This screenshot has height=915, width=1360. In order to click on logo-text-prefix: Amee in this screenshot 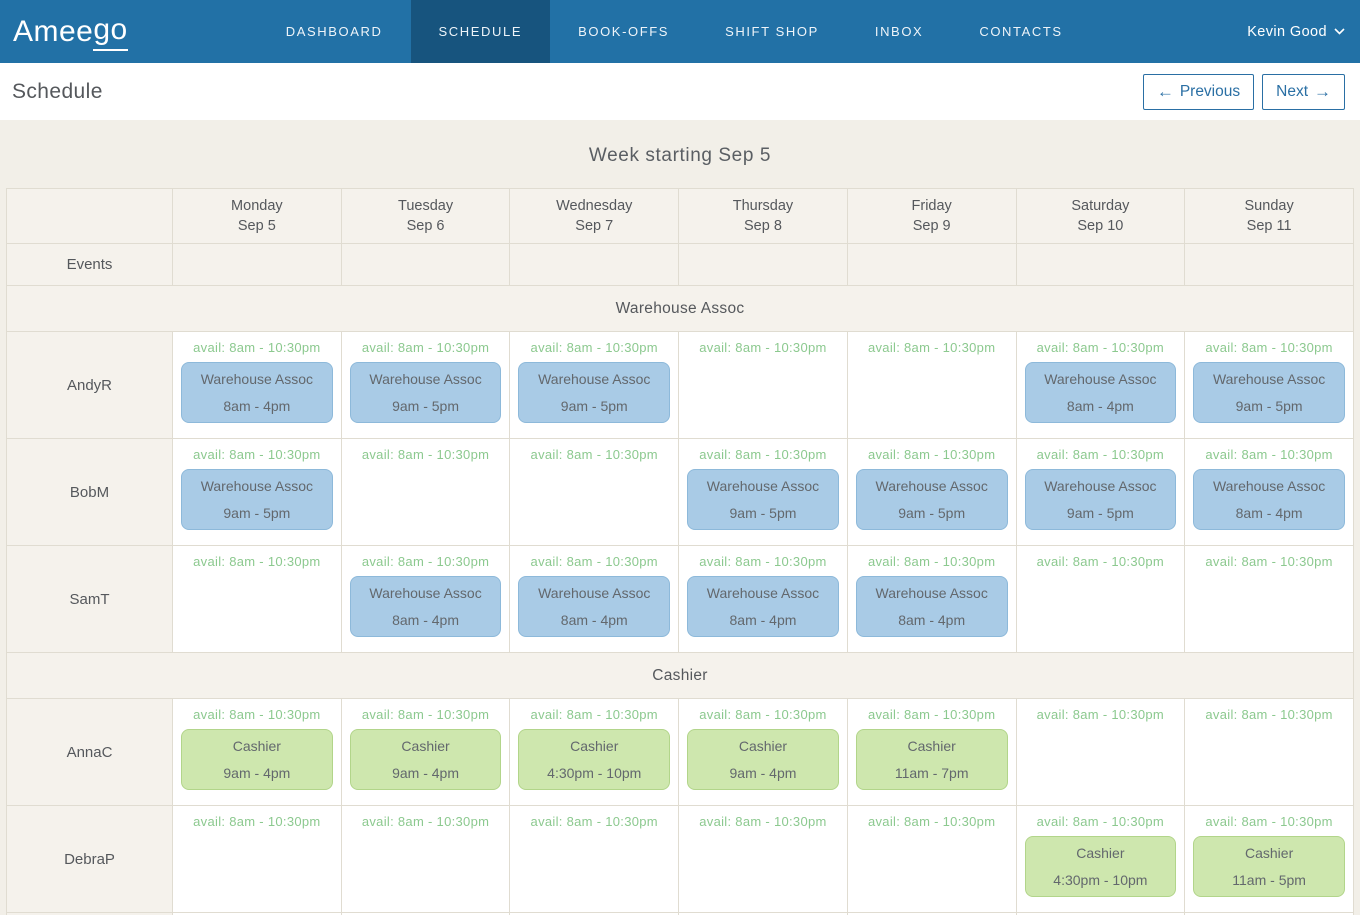, I will do `click(53, 31)`.